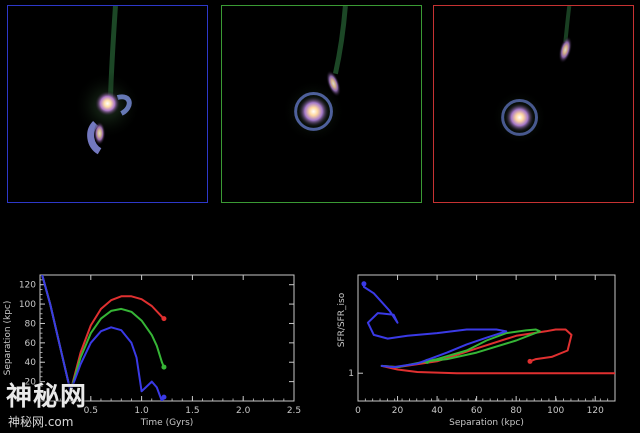 The image size is (640, 433). What do you see at coordinates (243, 411) in the screenshot?
I see `x-tick-label: 2.0` at bounding box center [243, 411].